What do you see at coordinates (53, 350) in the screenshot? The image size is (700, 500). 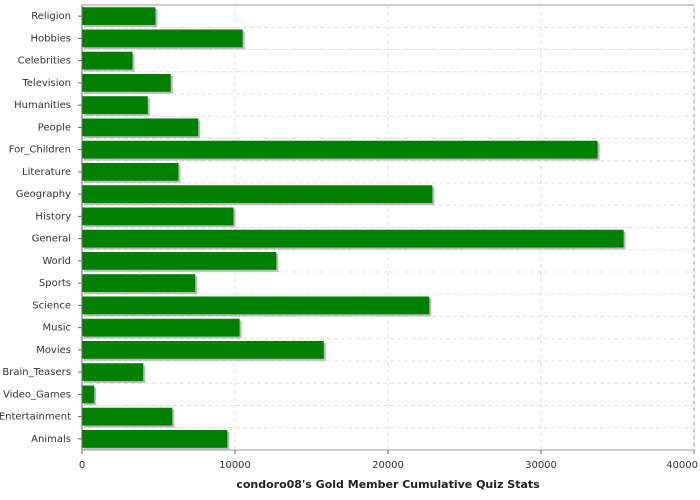 I see `y-tick-label: Movies` at bounding box center [53, 350].